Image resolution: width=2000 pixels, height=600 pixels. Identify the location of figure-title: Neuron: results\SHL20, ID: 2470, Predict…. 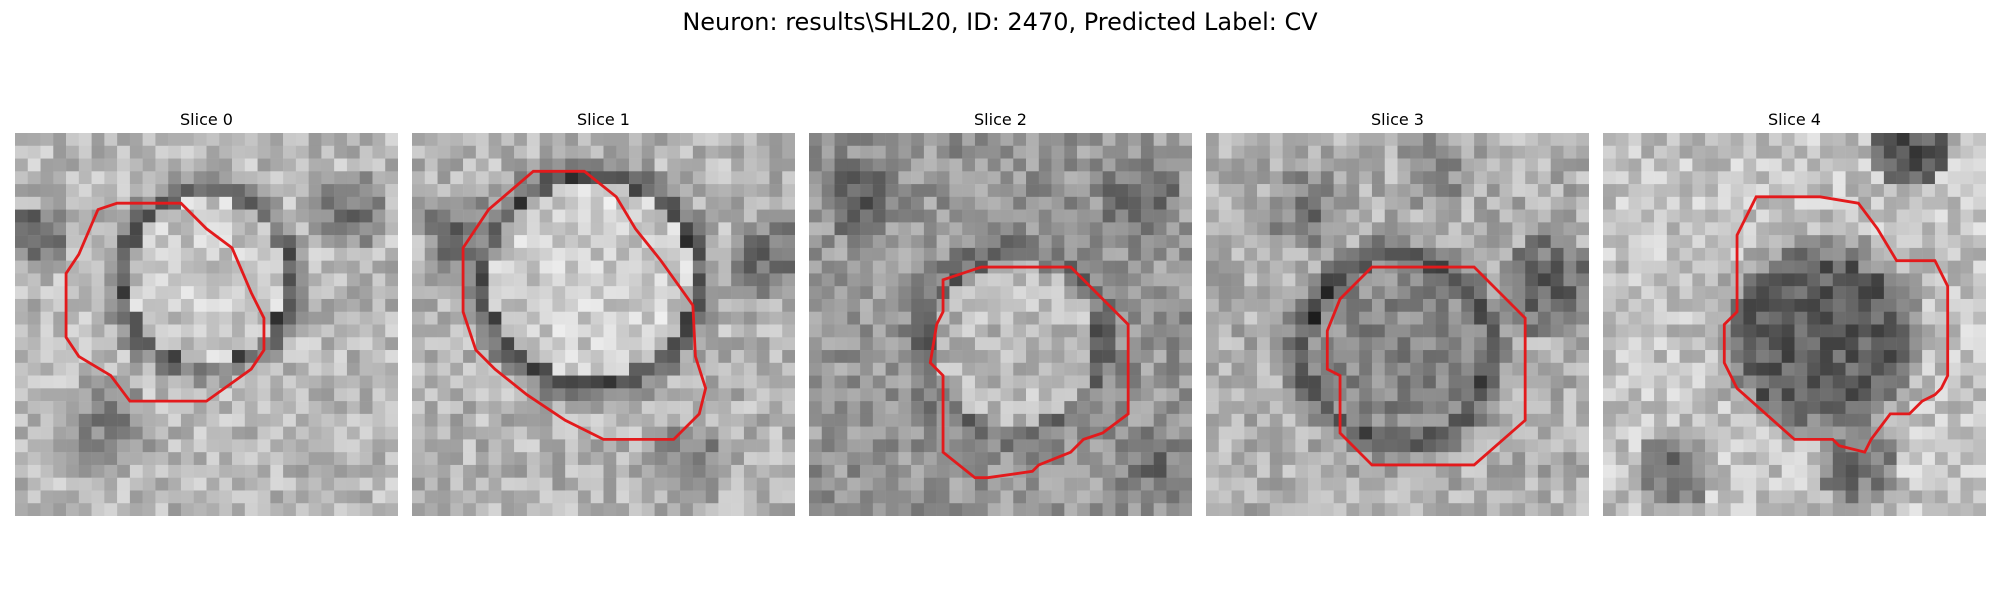
(1000, 22).